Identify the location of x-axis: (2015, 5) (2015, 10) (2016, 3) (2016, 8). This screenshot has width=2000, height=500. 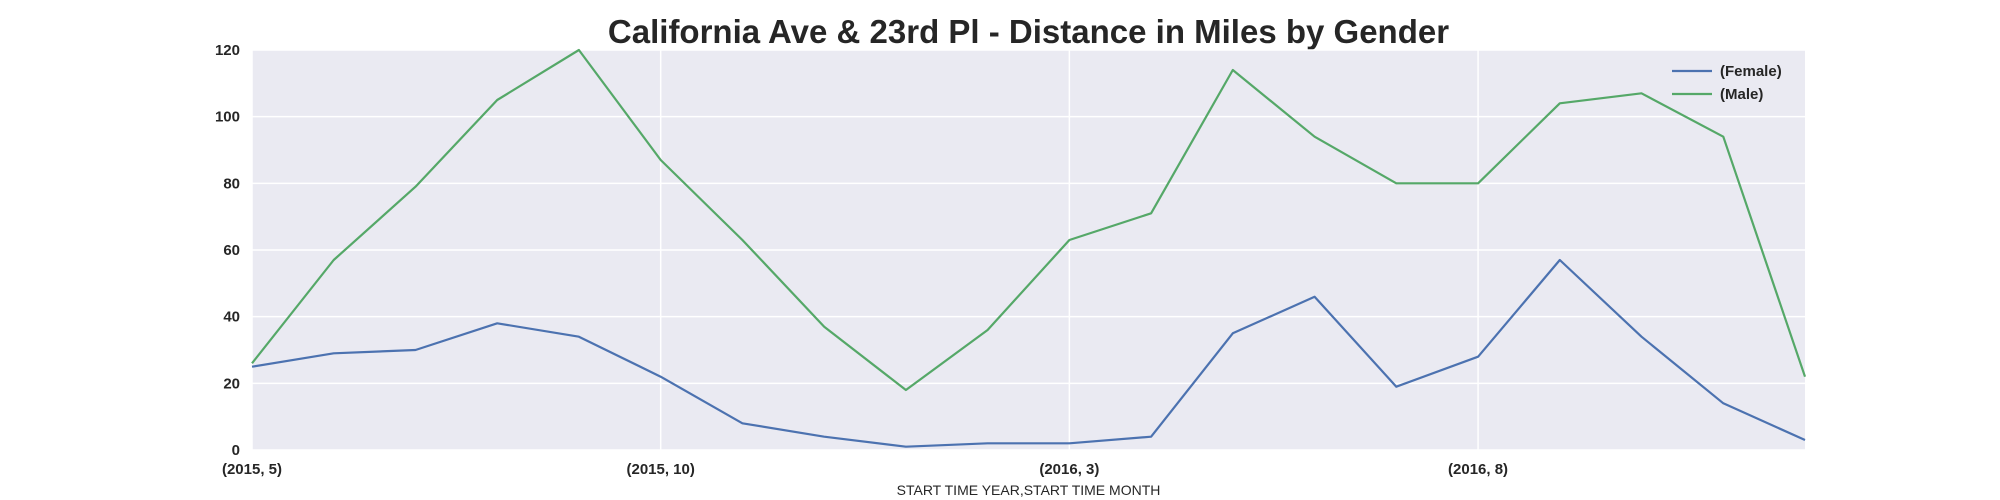
(865, 469).